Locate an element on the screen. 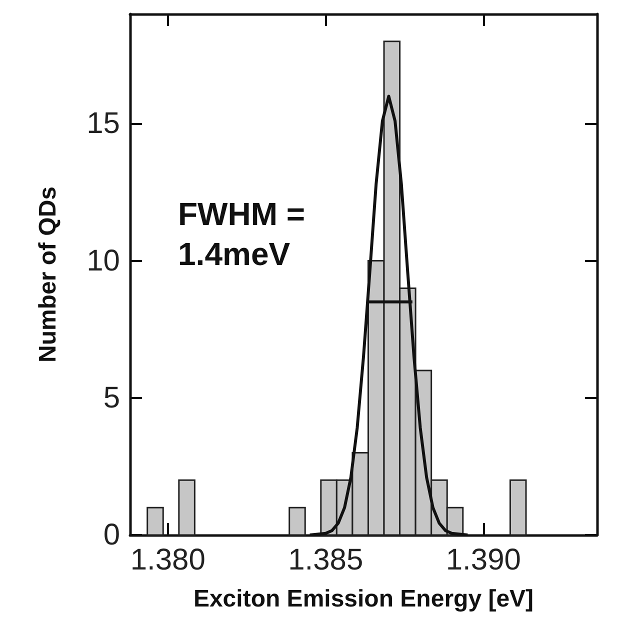  annotation: 1.4meV is located at coordinates (234, 254).